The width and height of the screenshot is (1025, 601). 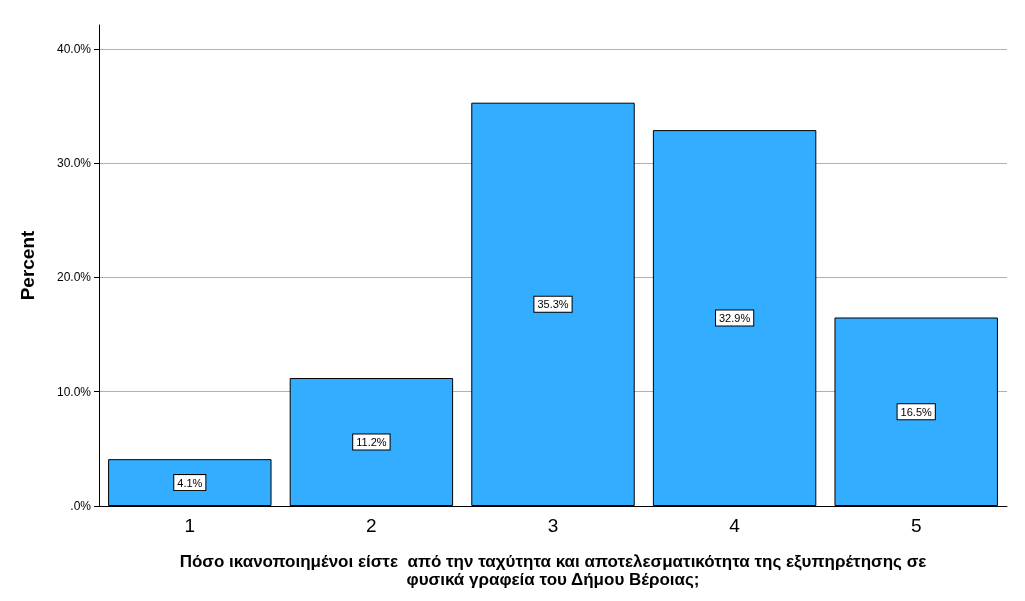 I want to click on y-tick-label: 20.0%, so click(x=74, y=277).